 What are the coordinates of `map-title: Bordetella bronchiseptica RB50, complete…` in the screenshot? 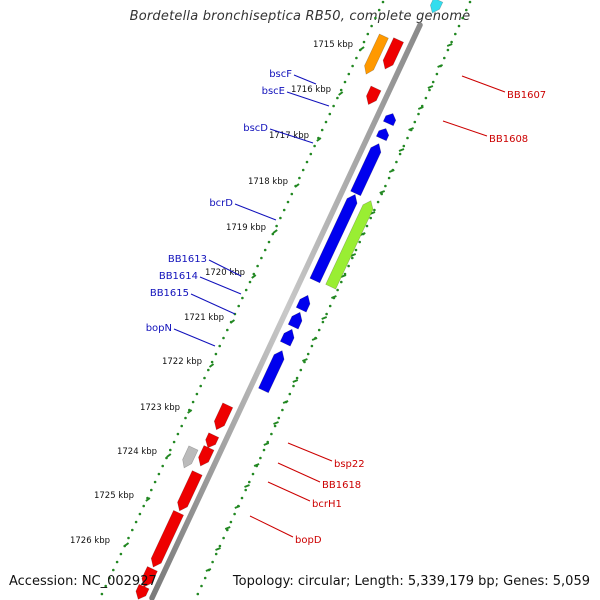 It's located at (300, 16).